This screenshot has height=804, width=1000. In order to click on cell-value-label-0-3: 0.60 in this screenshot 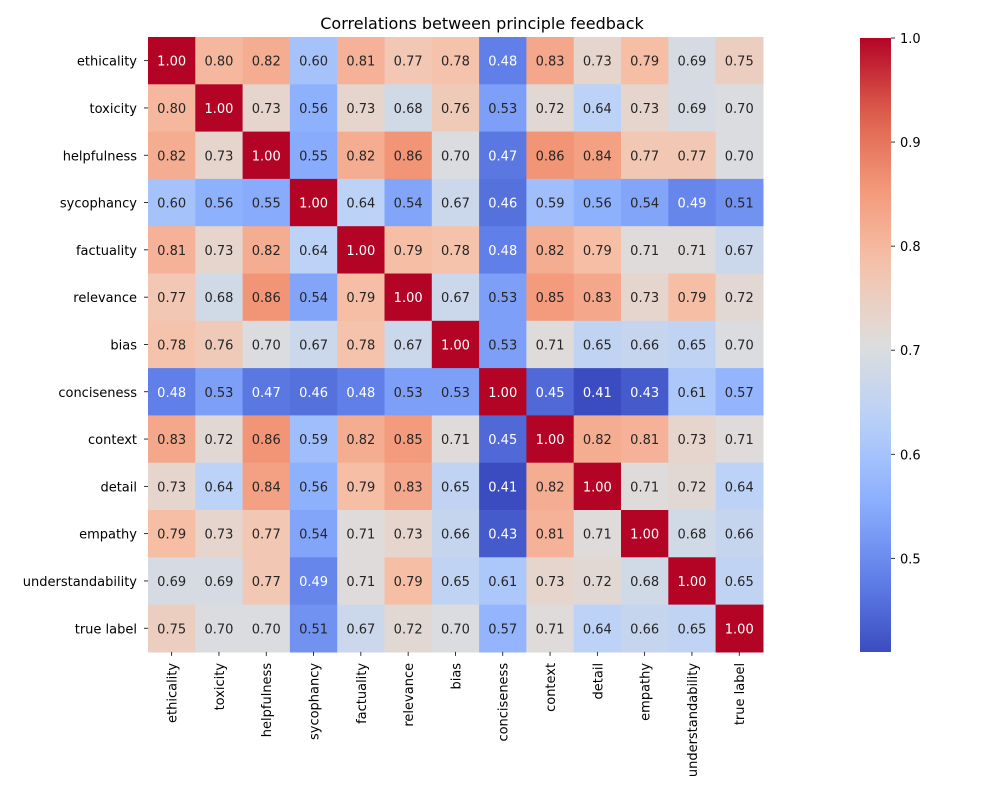, I will do `click(313, 62)`.